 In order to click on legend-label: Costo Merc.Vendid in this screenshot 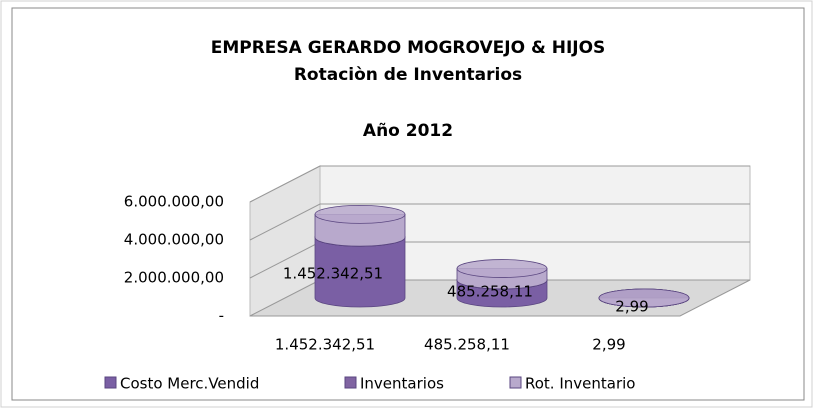, I will do `click(189, 384)`.